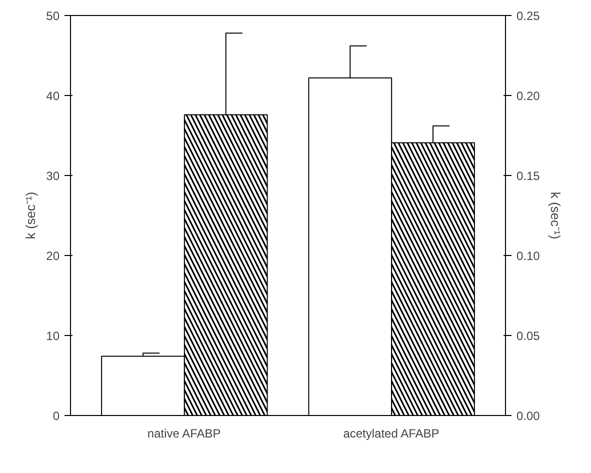 This screenshot has height=473, width=591. What do you see at coordinates (30, 216) in the screenshot?
I see `y-axis-title: k (sec⁻¹)` at bounding box center [30, 216].